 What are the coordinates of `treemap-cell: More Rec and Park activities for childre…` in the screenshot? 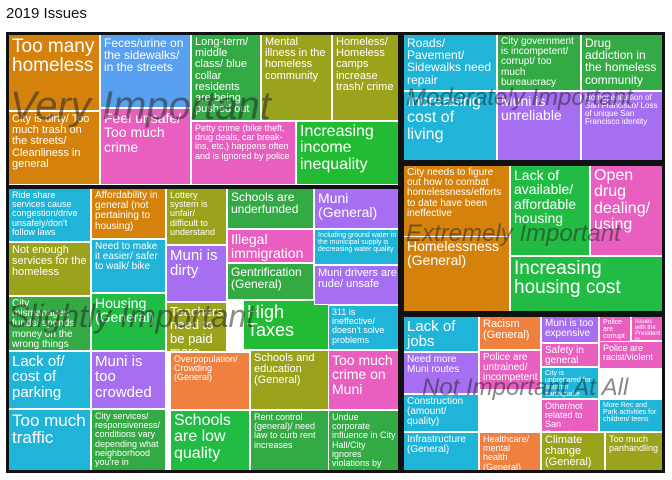 It's located at (631, 415).